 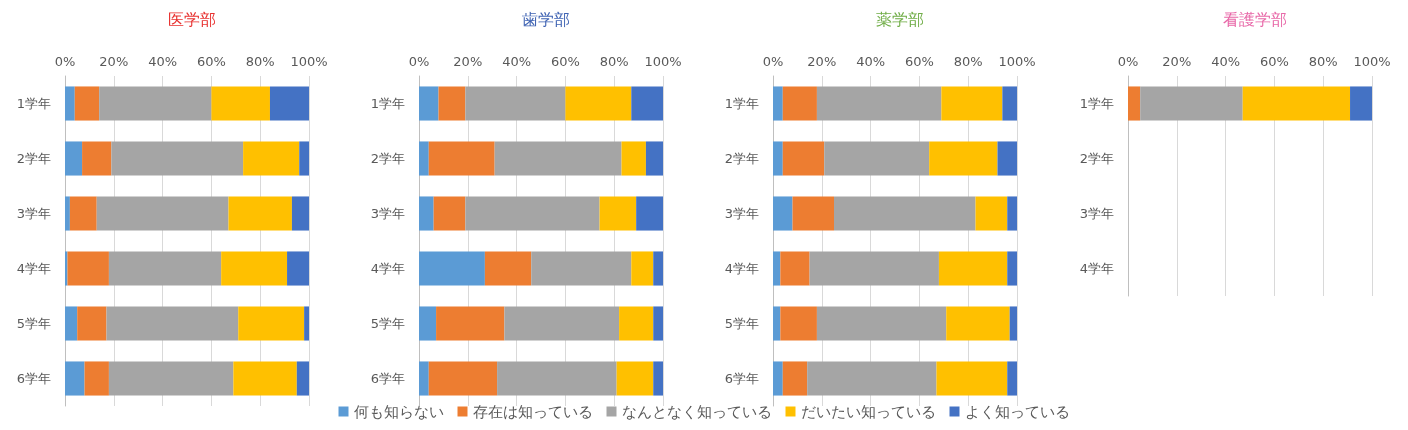 I want to click on y-tick-label: 1学年, so click(x=387, y=103).